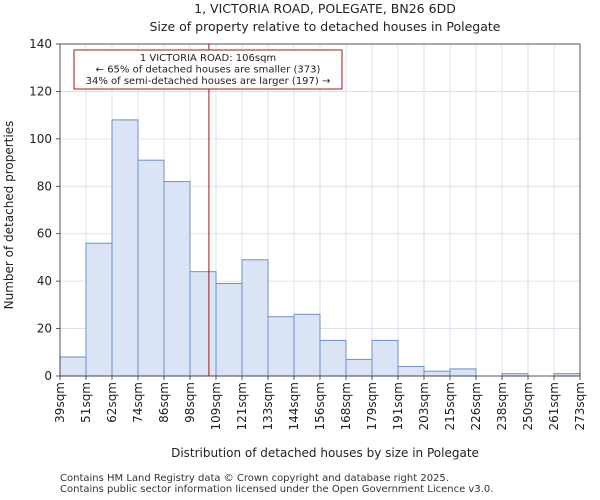 This screenshot has height=500, width=600. What do you see at coordinates (476, 406) in the screenshot?
I see `x-tick-label: 226sqm` at bounding box center [476, 406].